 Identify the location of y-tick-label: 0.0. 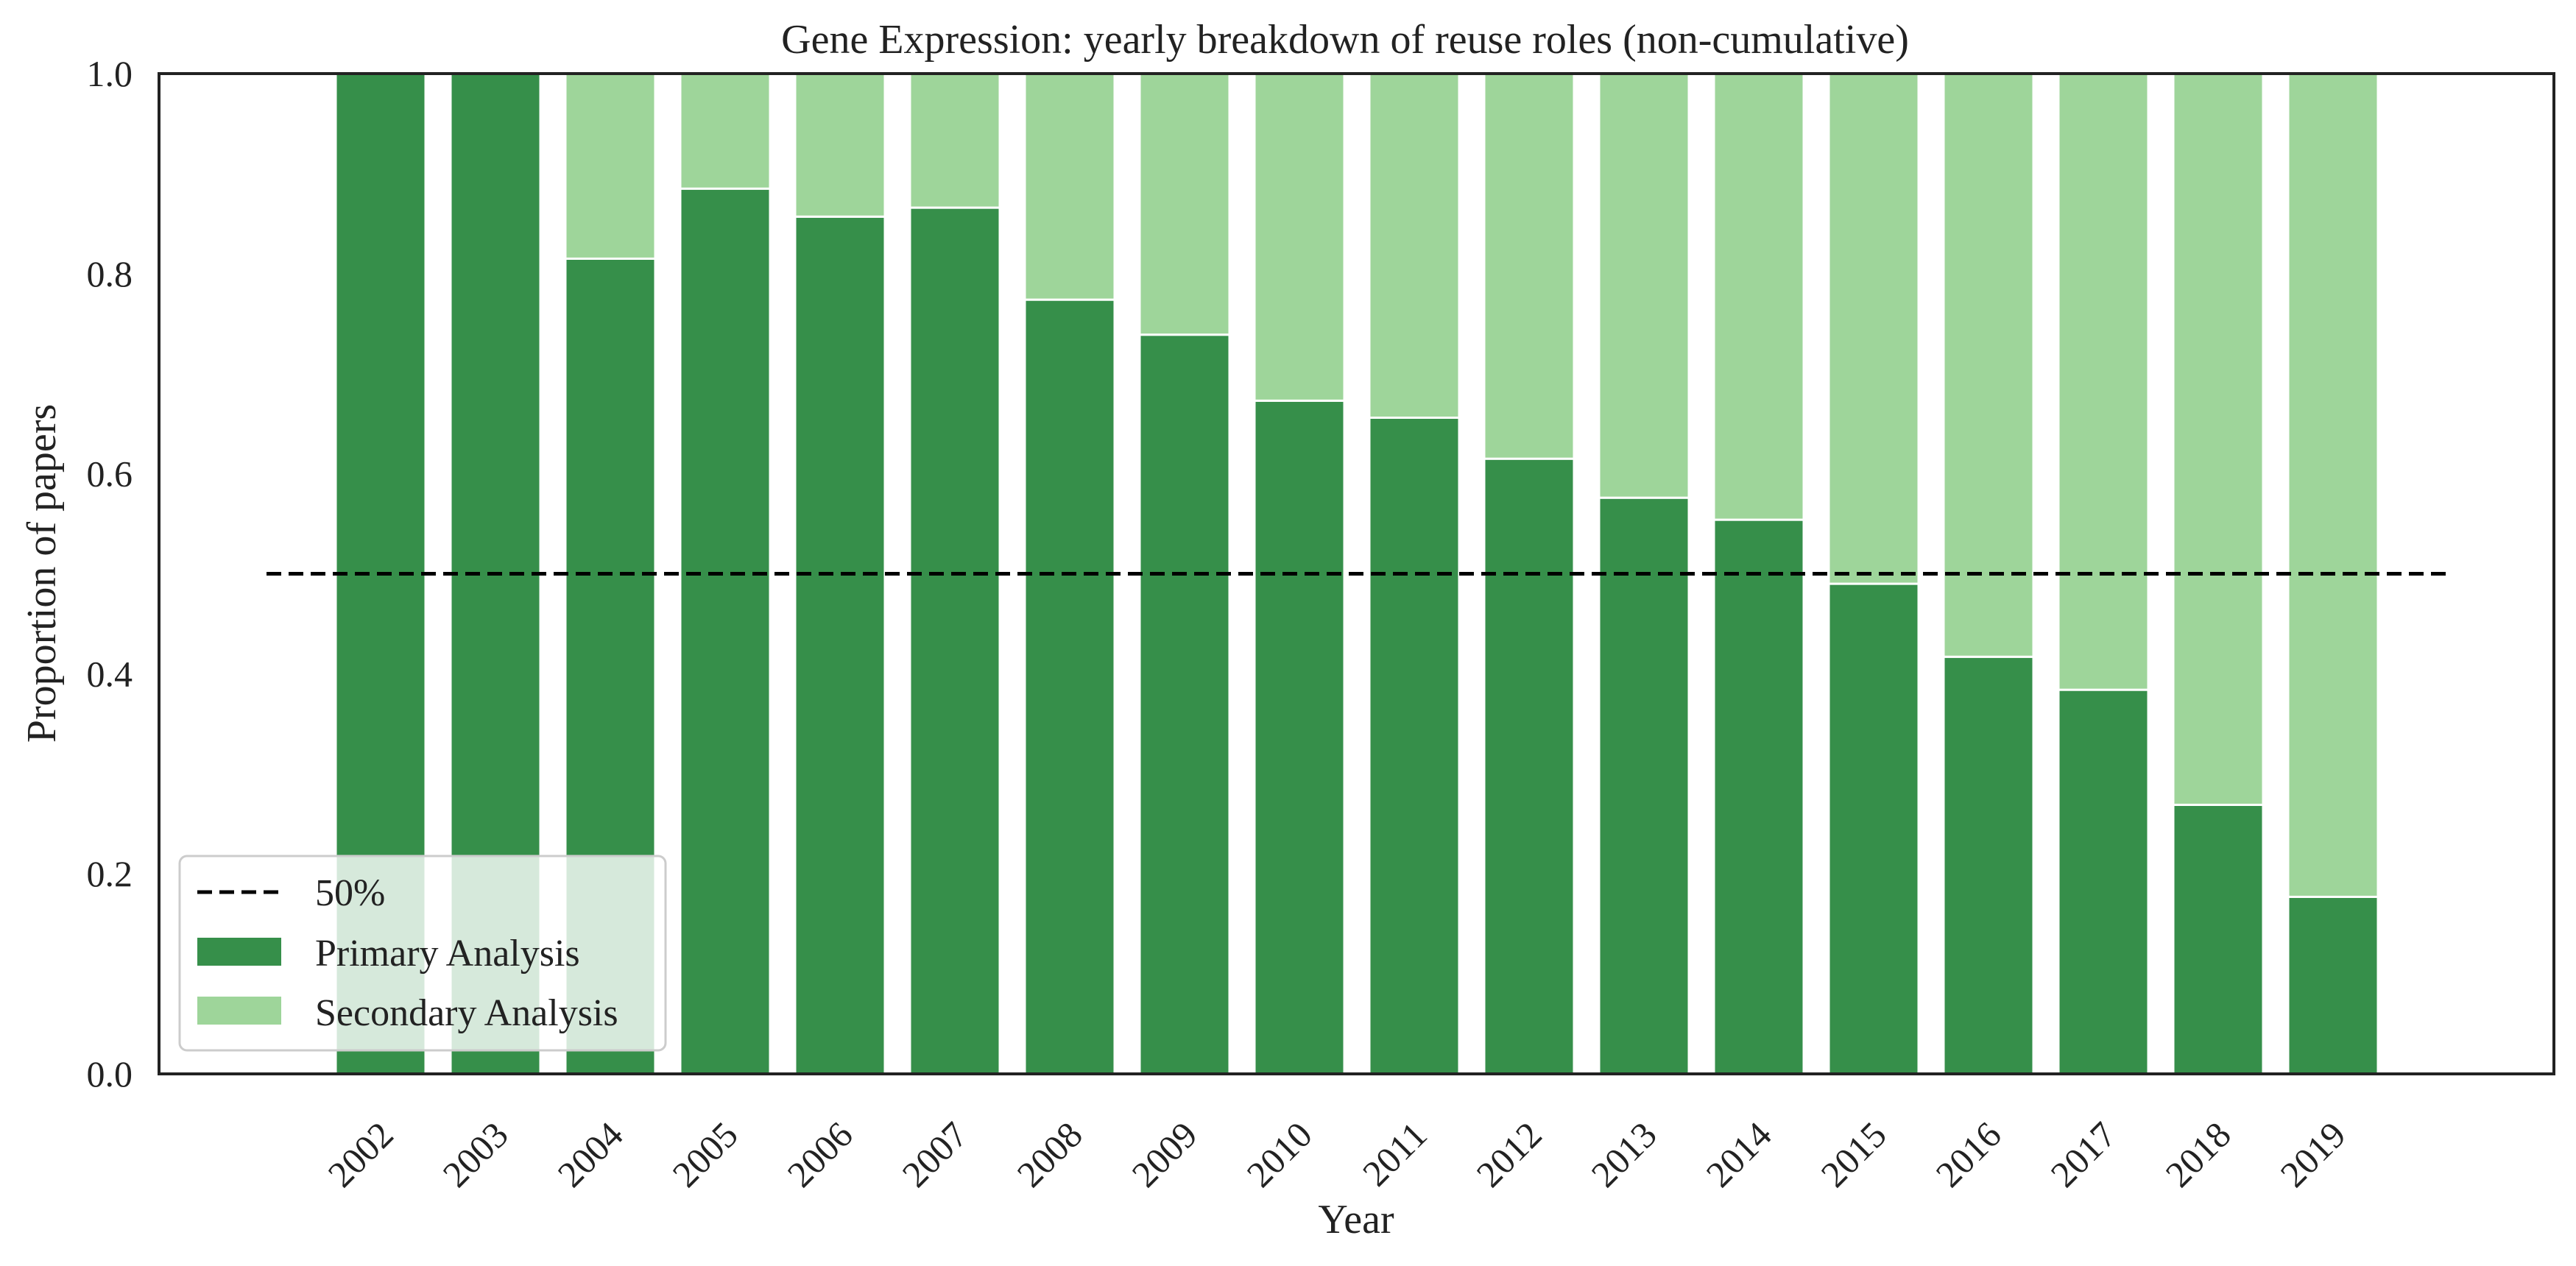
(110, 1074).